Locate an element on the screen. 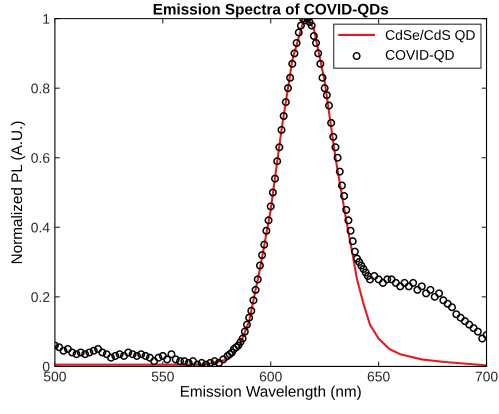  x-tick-label: 500 is located at coordinates (55, 377).